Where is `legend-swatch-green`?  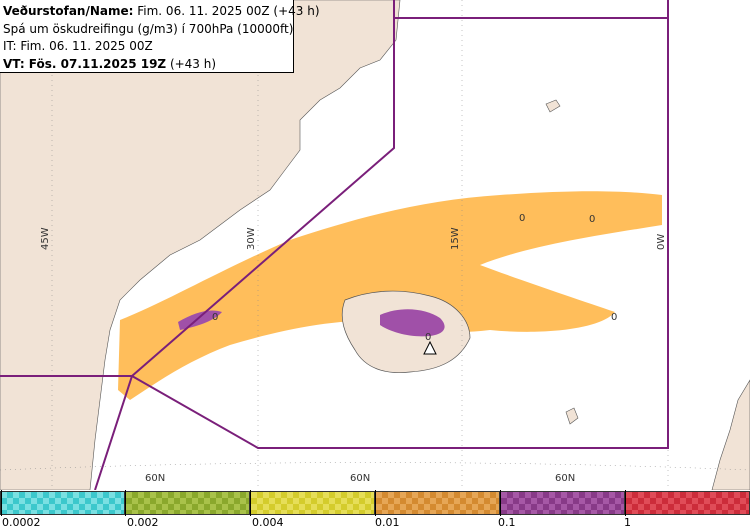
legend-swatch-green is located at coordinates (187, 503).